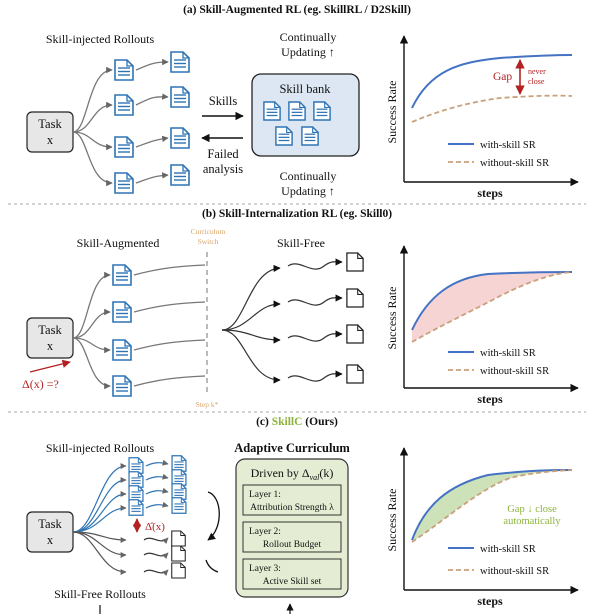  What do you see at coordinates (514, 163) in the screenshot?
I see `panel-a-legend-without: without-skill SR` at bounding box center [514, 163].